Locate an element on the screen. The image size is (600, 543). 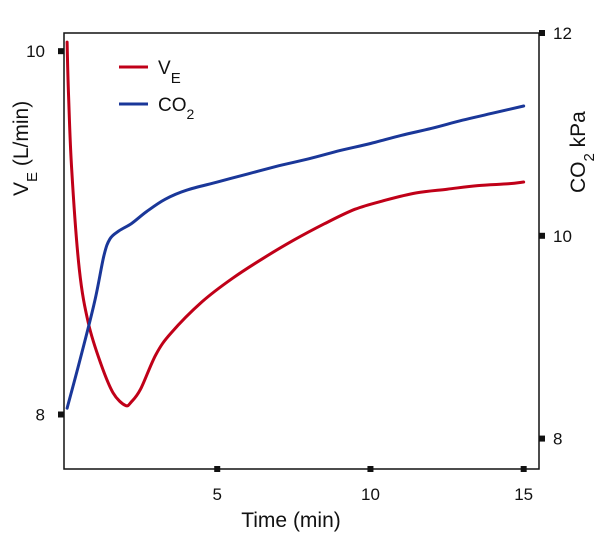
x-tick-label: 15 is located at coordinates (523, 494).